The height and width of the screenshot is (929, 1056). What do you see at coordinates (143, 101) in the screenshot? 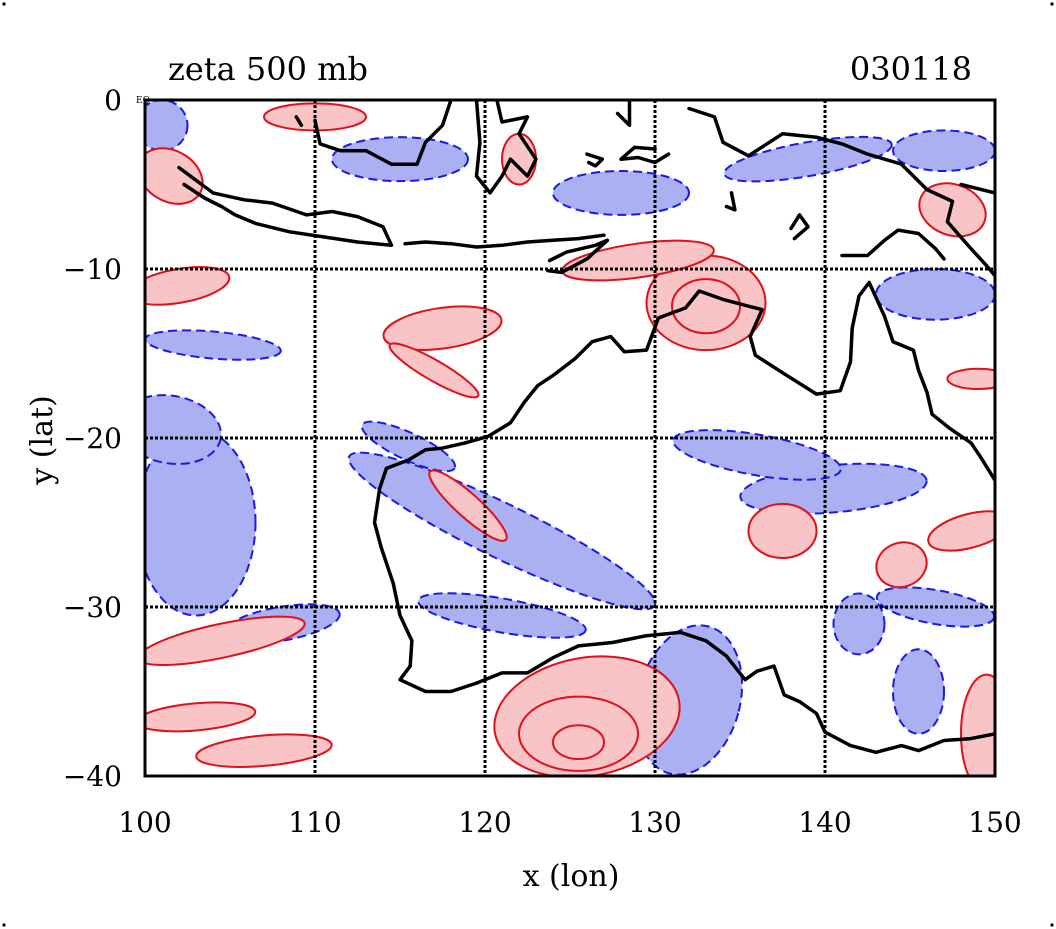
I see `equator-label: EQ` at bounding box center [143, 101].